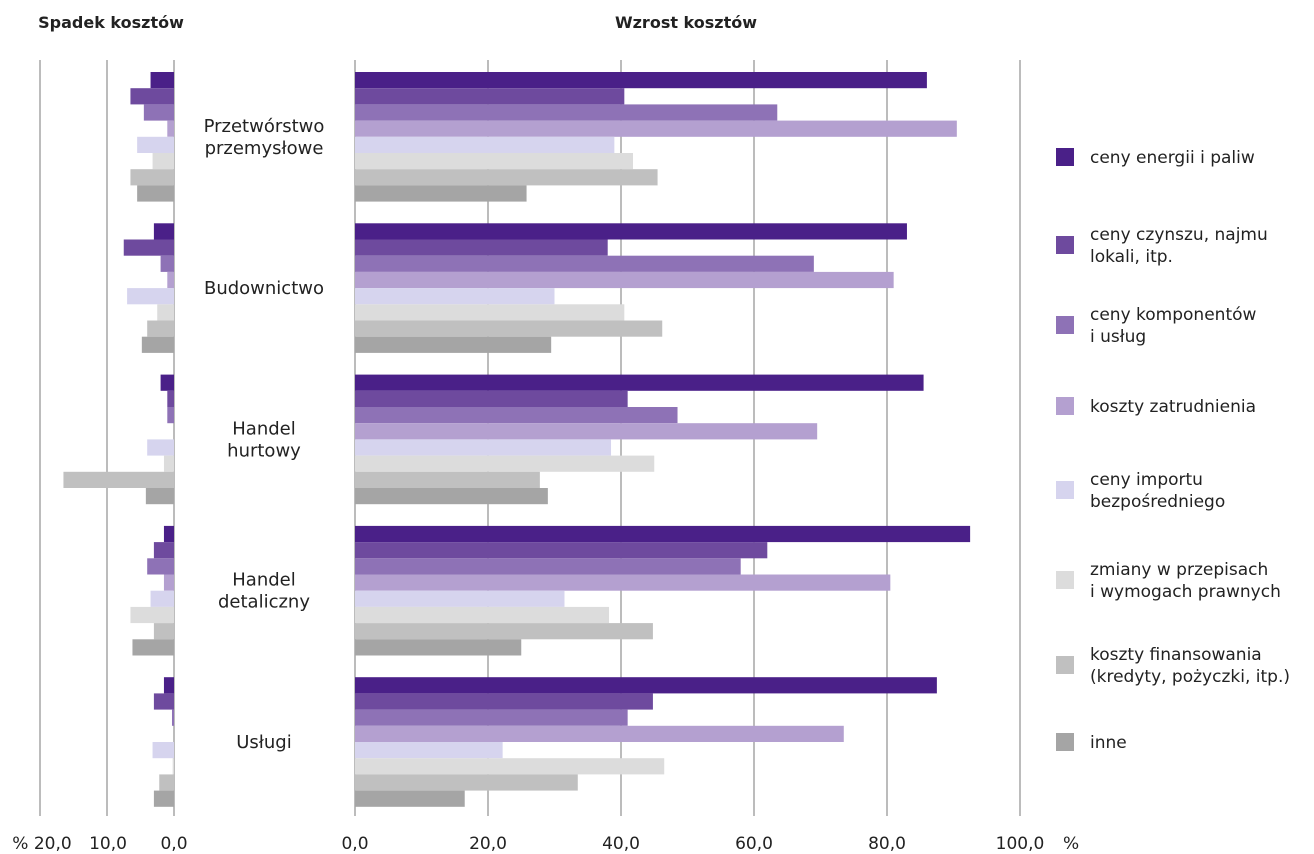 The width and height of the screenshot is (1314, 854). I want to click on legend-label: zmiany w przepisach, so click(1179, 570).